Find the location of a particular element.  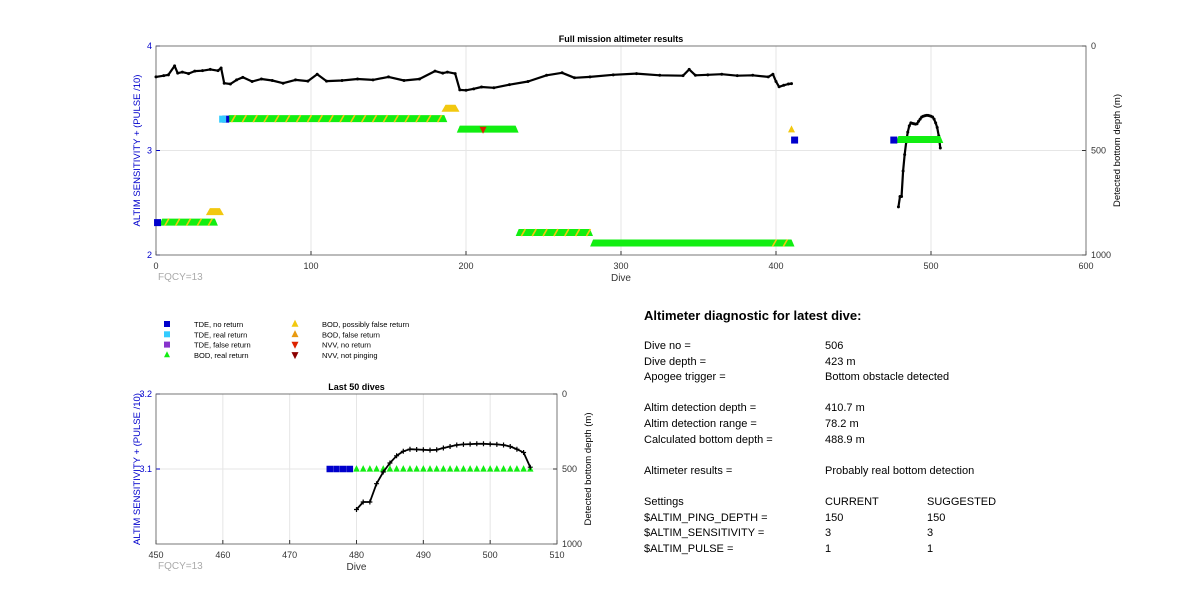

full-y2-label: Detected bottom depth (m) is located at coordinates (1117, 150).